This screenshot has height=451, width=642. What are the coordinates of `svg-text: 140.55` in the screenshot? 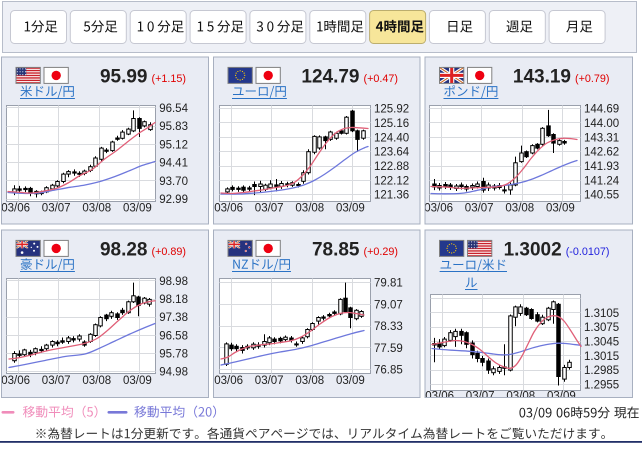 It's located at (601, 196).